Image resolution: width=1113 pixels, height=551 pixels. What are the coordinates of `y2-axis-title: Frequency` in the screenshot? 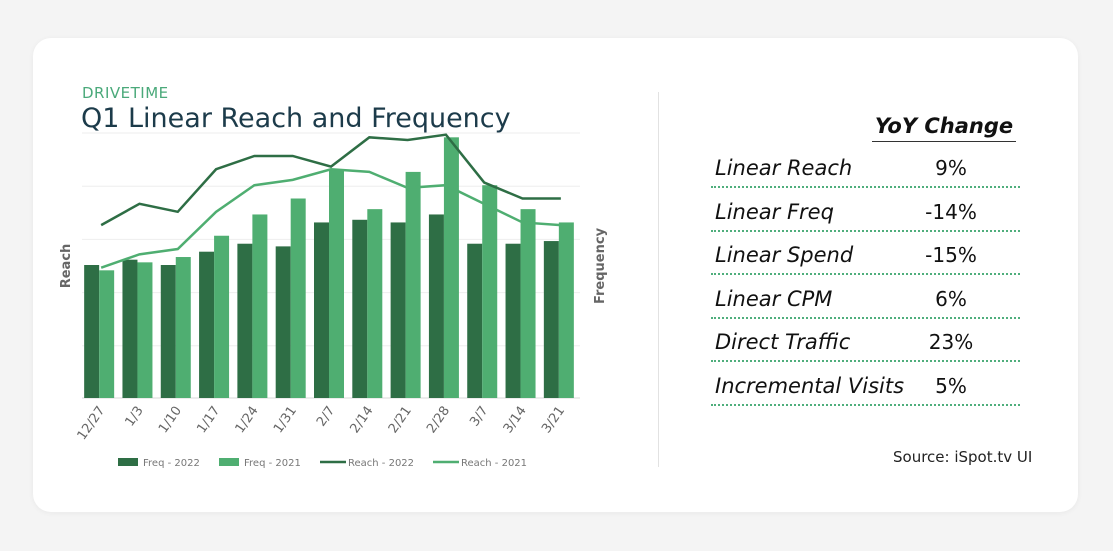 It's located at (600, 265).